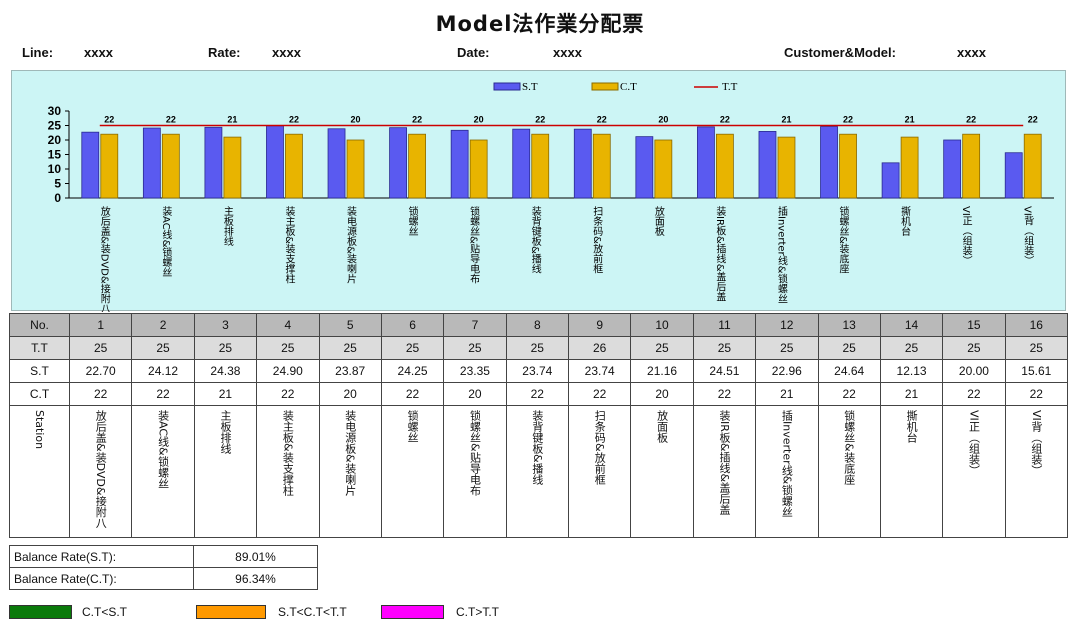 The height and width of the screenshot is (636, 1080). What do you see at coordinates (163, 371) in the screenshot?
I see `st-value-cell: 24.12` at bounding box center [163, 371].